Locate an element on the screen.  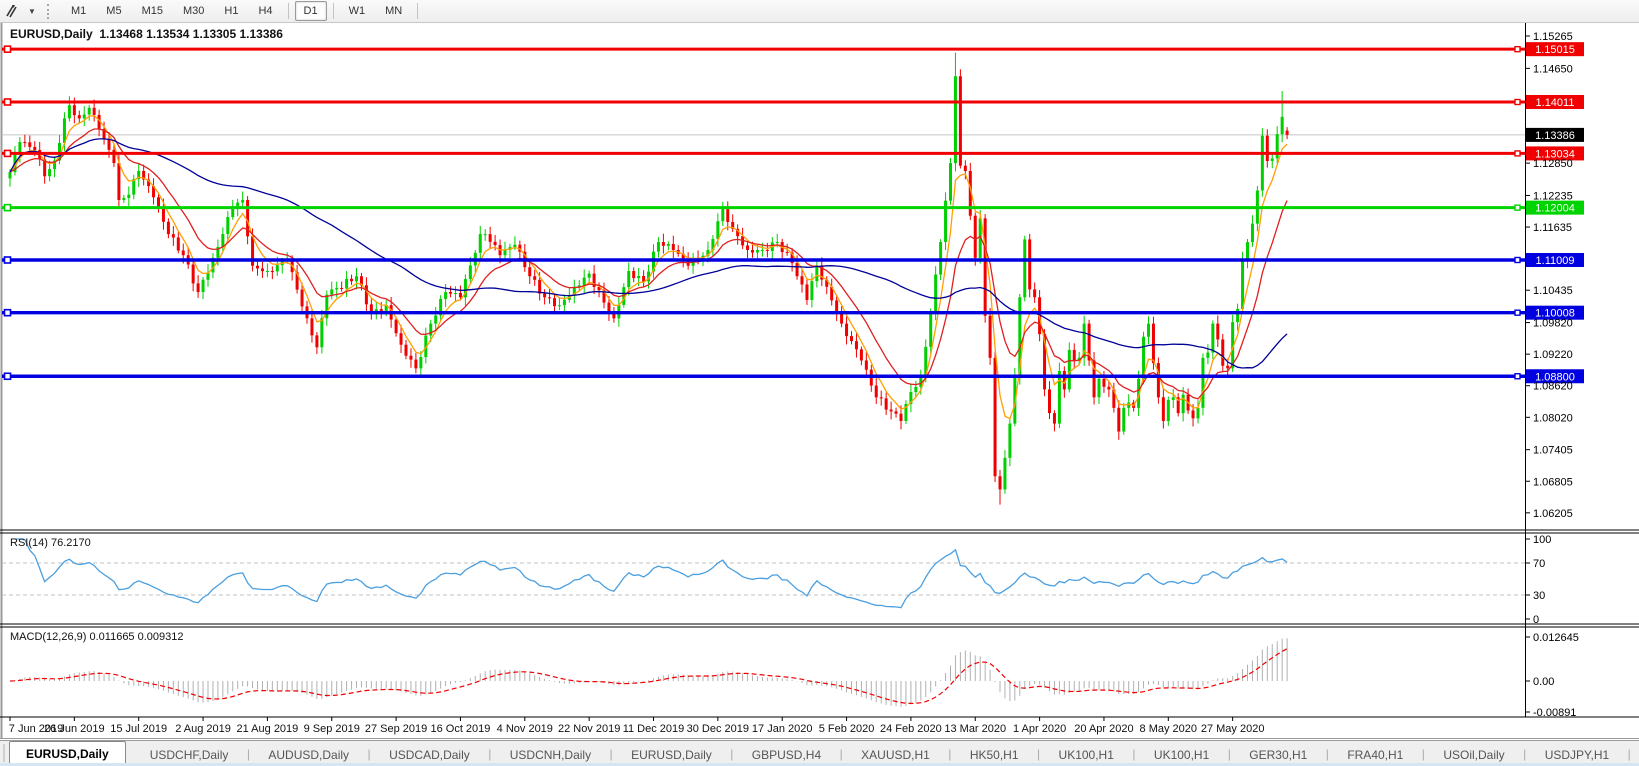
macd-histogram is located at coordinates (651, 672).